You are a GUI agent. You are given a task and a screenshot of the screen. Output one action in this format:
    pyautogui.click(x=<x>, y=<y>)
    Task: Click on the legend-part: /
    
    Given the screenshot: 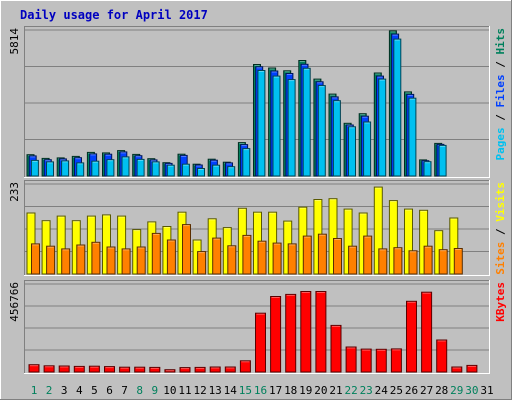 What is the action you would take?
    pyautogui.click(x=500, y=65)
    